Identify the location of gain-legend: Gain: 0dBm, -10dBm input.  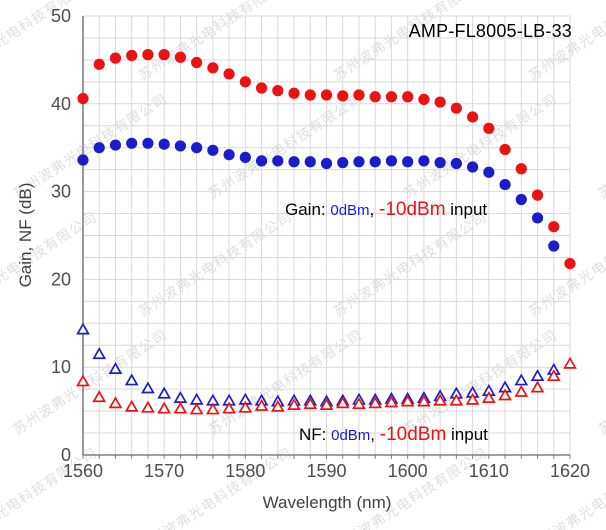
(386, 210).